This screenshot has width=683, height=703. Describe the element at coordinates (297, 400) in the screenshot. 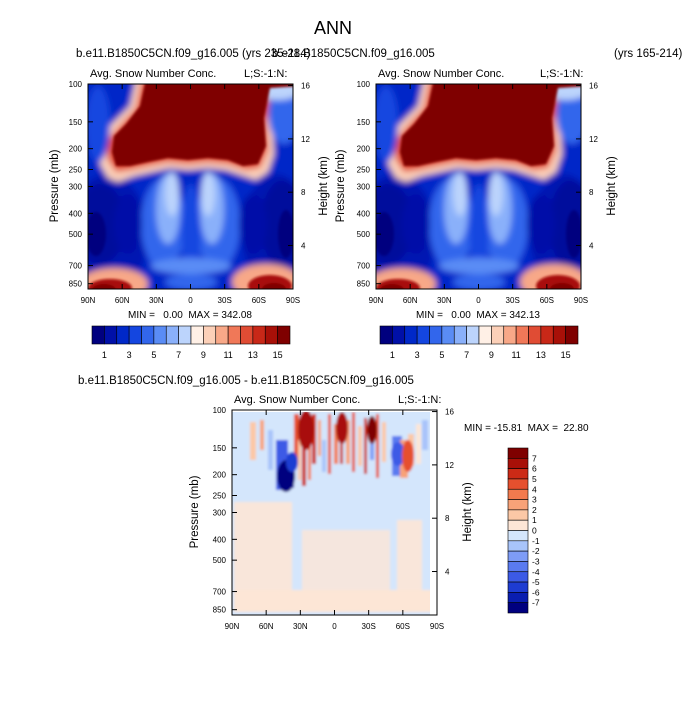

I see `diff-plot-title: Avg. Snow Number Conc.` at that location.